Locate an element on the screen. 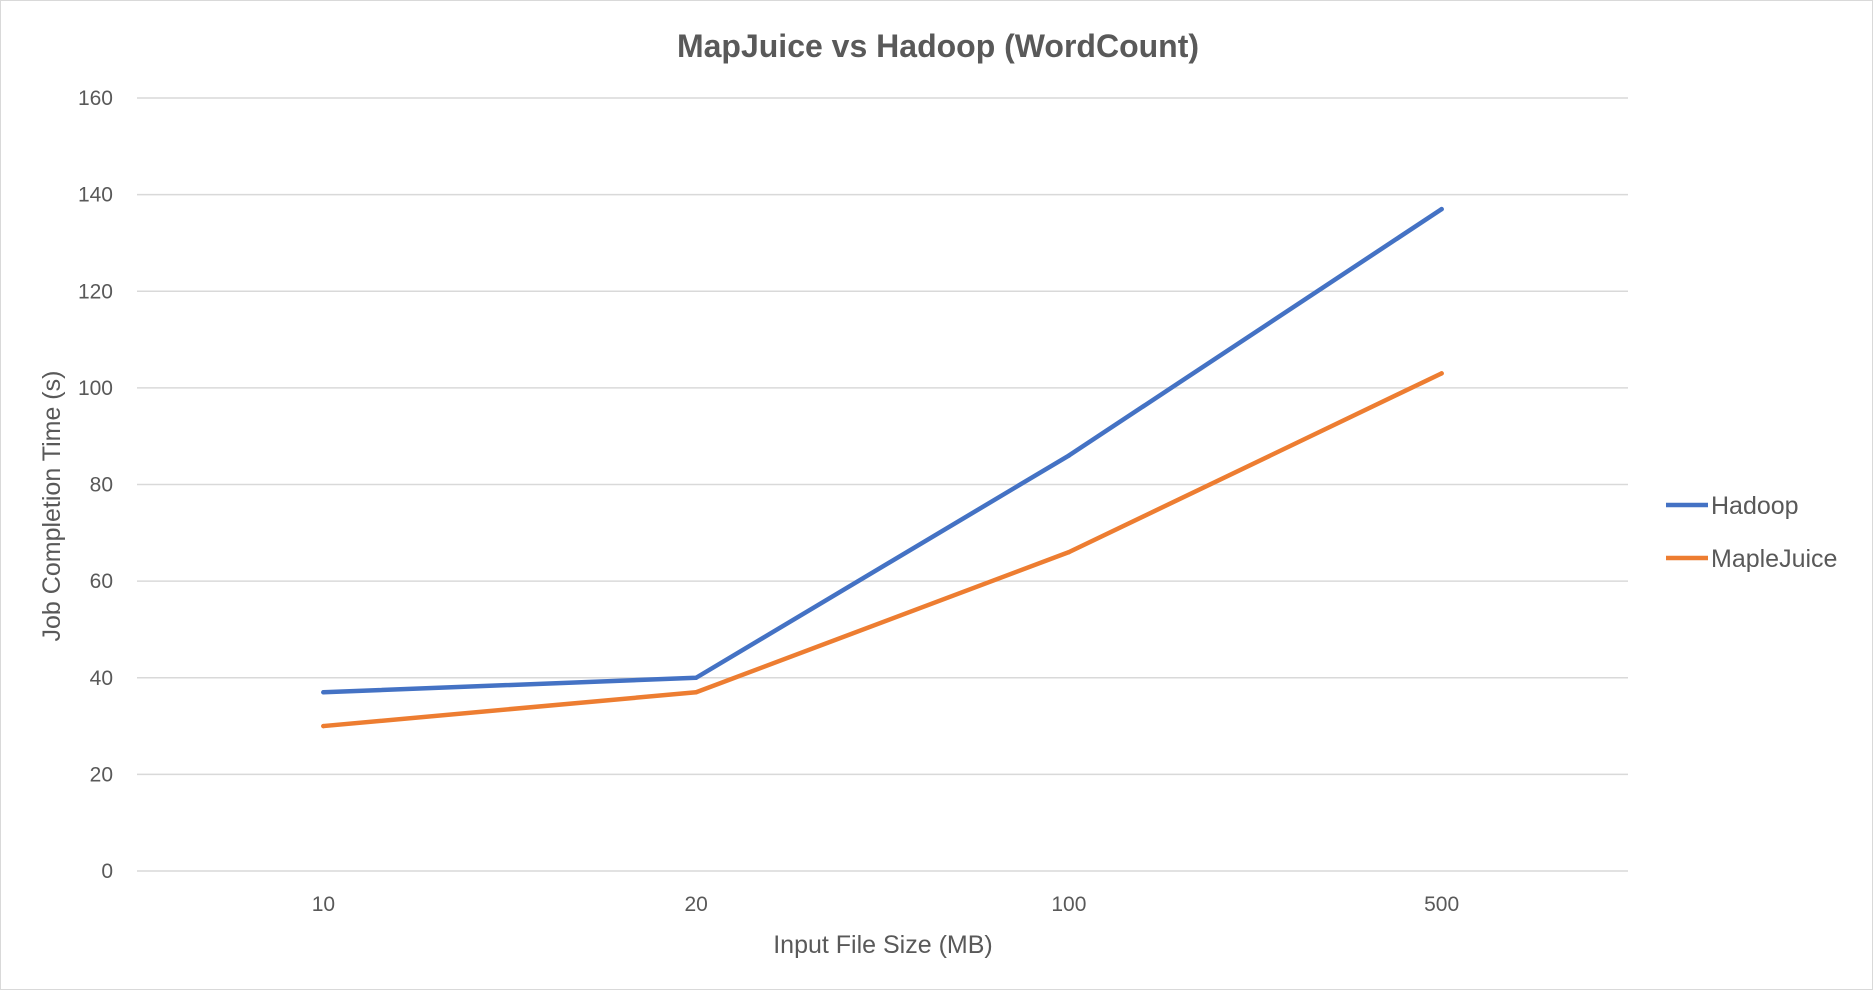 Image resolution: width=1873 pixels, height=991 pixels. y-tick-label: 20 is located at coordinates (101, 774).